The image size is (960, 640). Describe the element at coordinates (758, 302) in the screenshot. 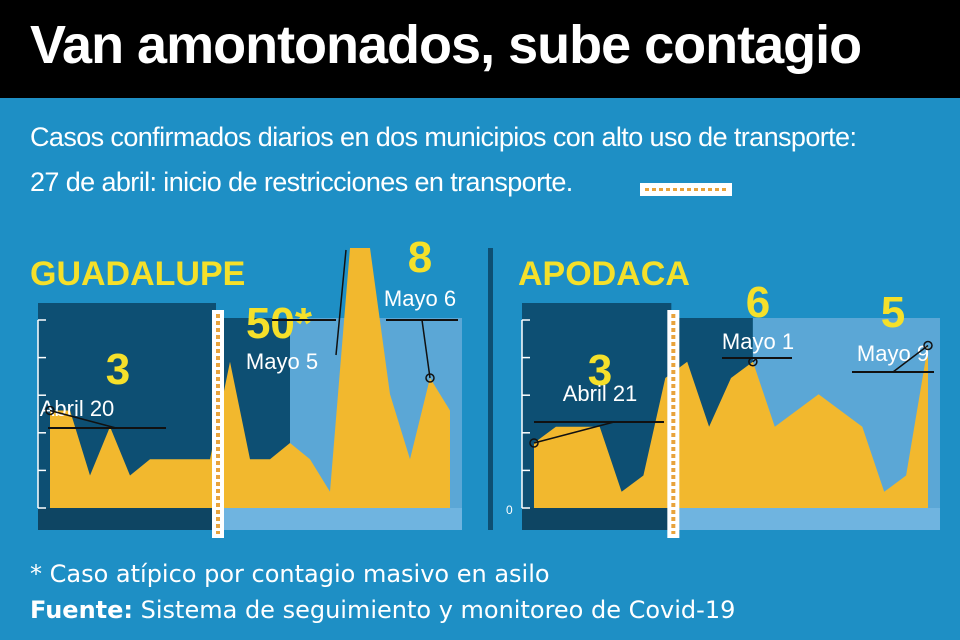

I see `apodaca-annotation-value: 6` at that location.